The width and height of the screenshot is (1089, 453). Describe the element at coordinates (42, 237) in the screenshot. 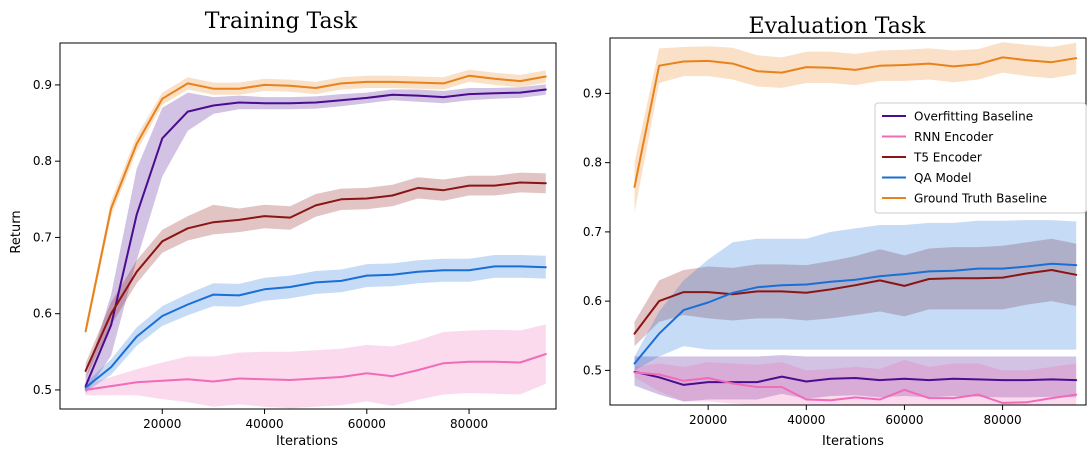

I see `training-y-tick-label: 0.7` at that location.